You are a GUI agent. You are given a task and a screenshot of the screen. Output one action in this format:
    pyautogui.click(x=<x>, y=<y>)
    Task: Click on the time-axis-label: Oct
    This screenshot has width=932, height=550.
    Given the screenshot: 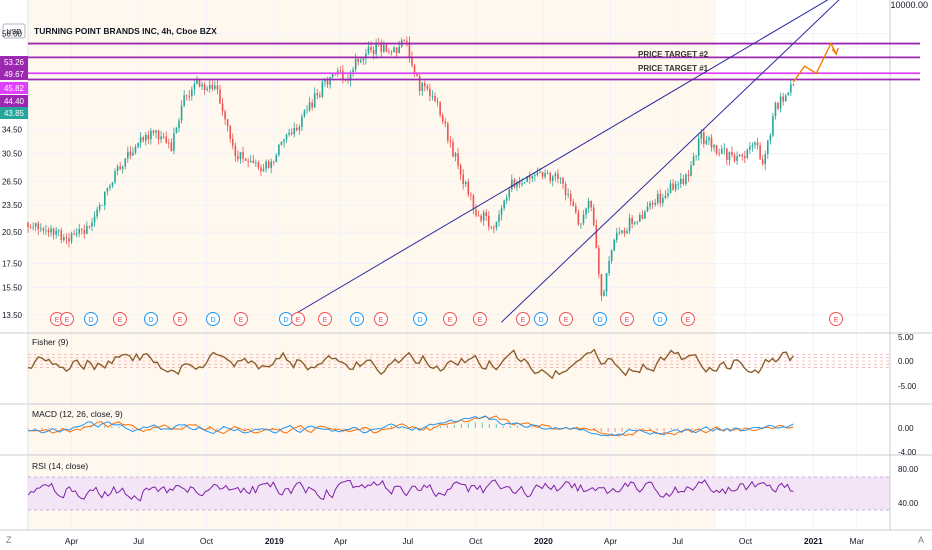 What is the action you would take?
    pyautogui.click(x=746, y=541)
    